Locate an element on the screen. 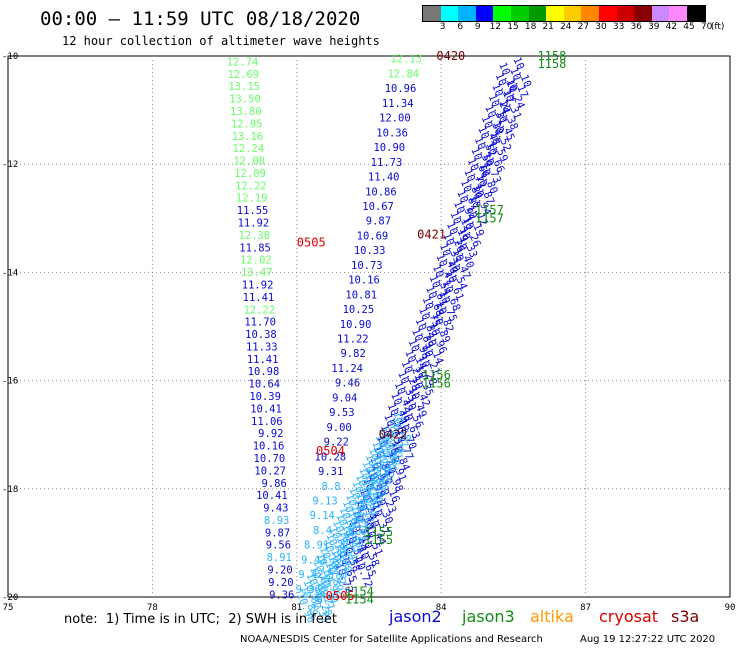 The height and width of the screenshot is (650, 740). wave-height-value: 11.06 is located at coordinates (267, 422).